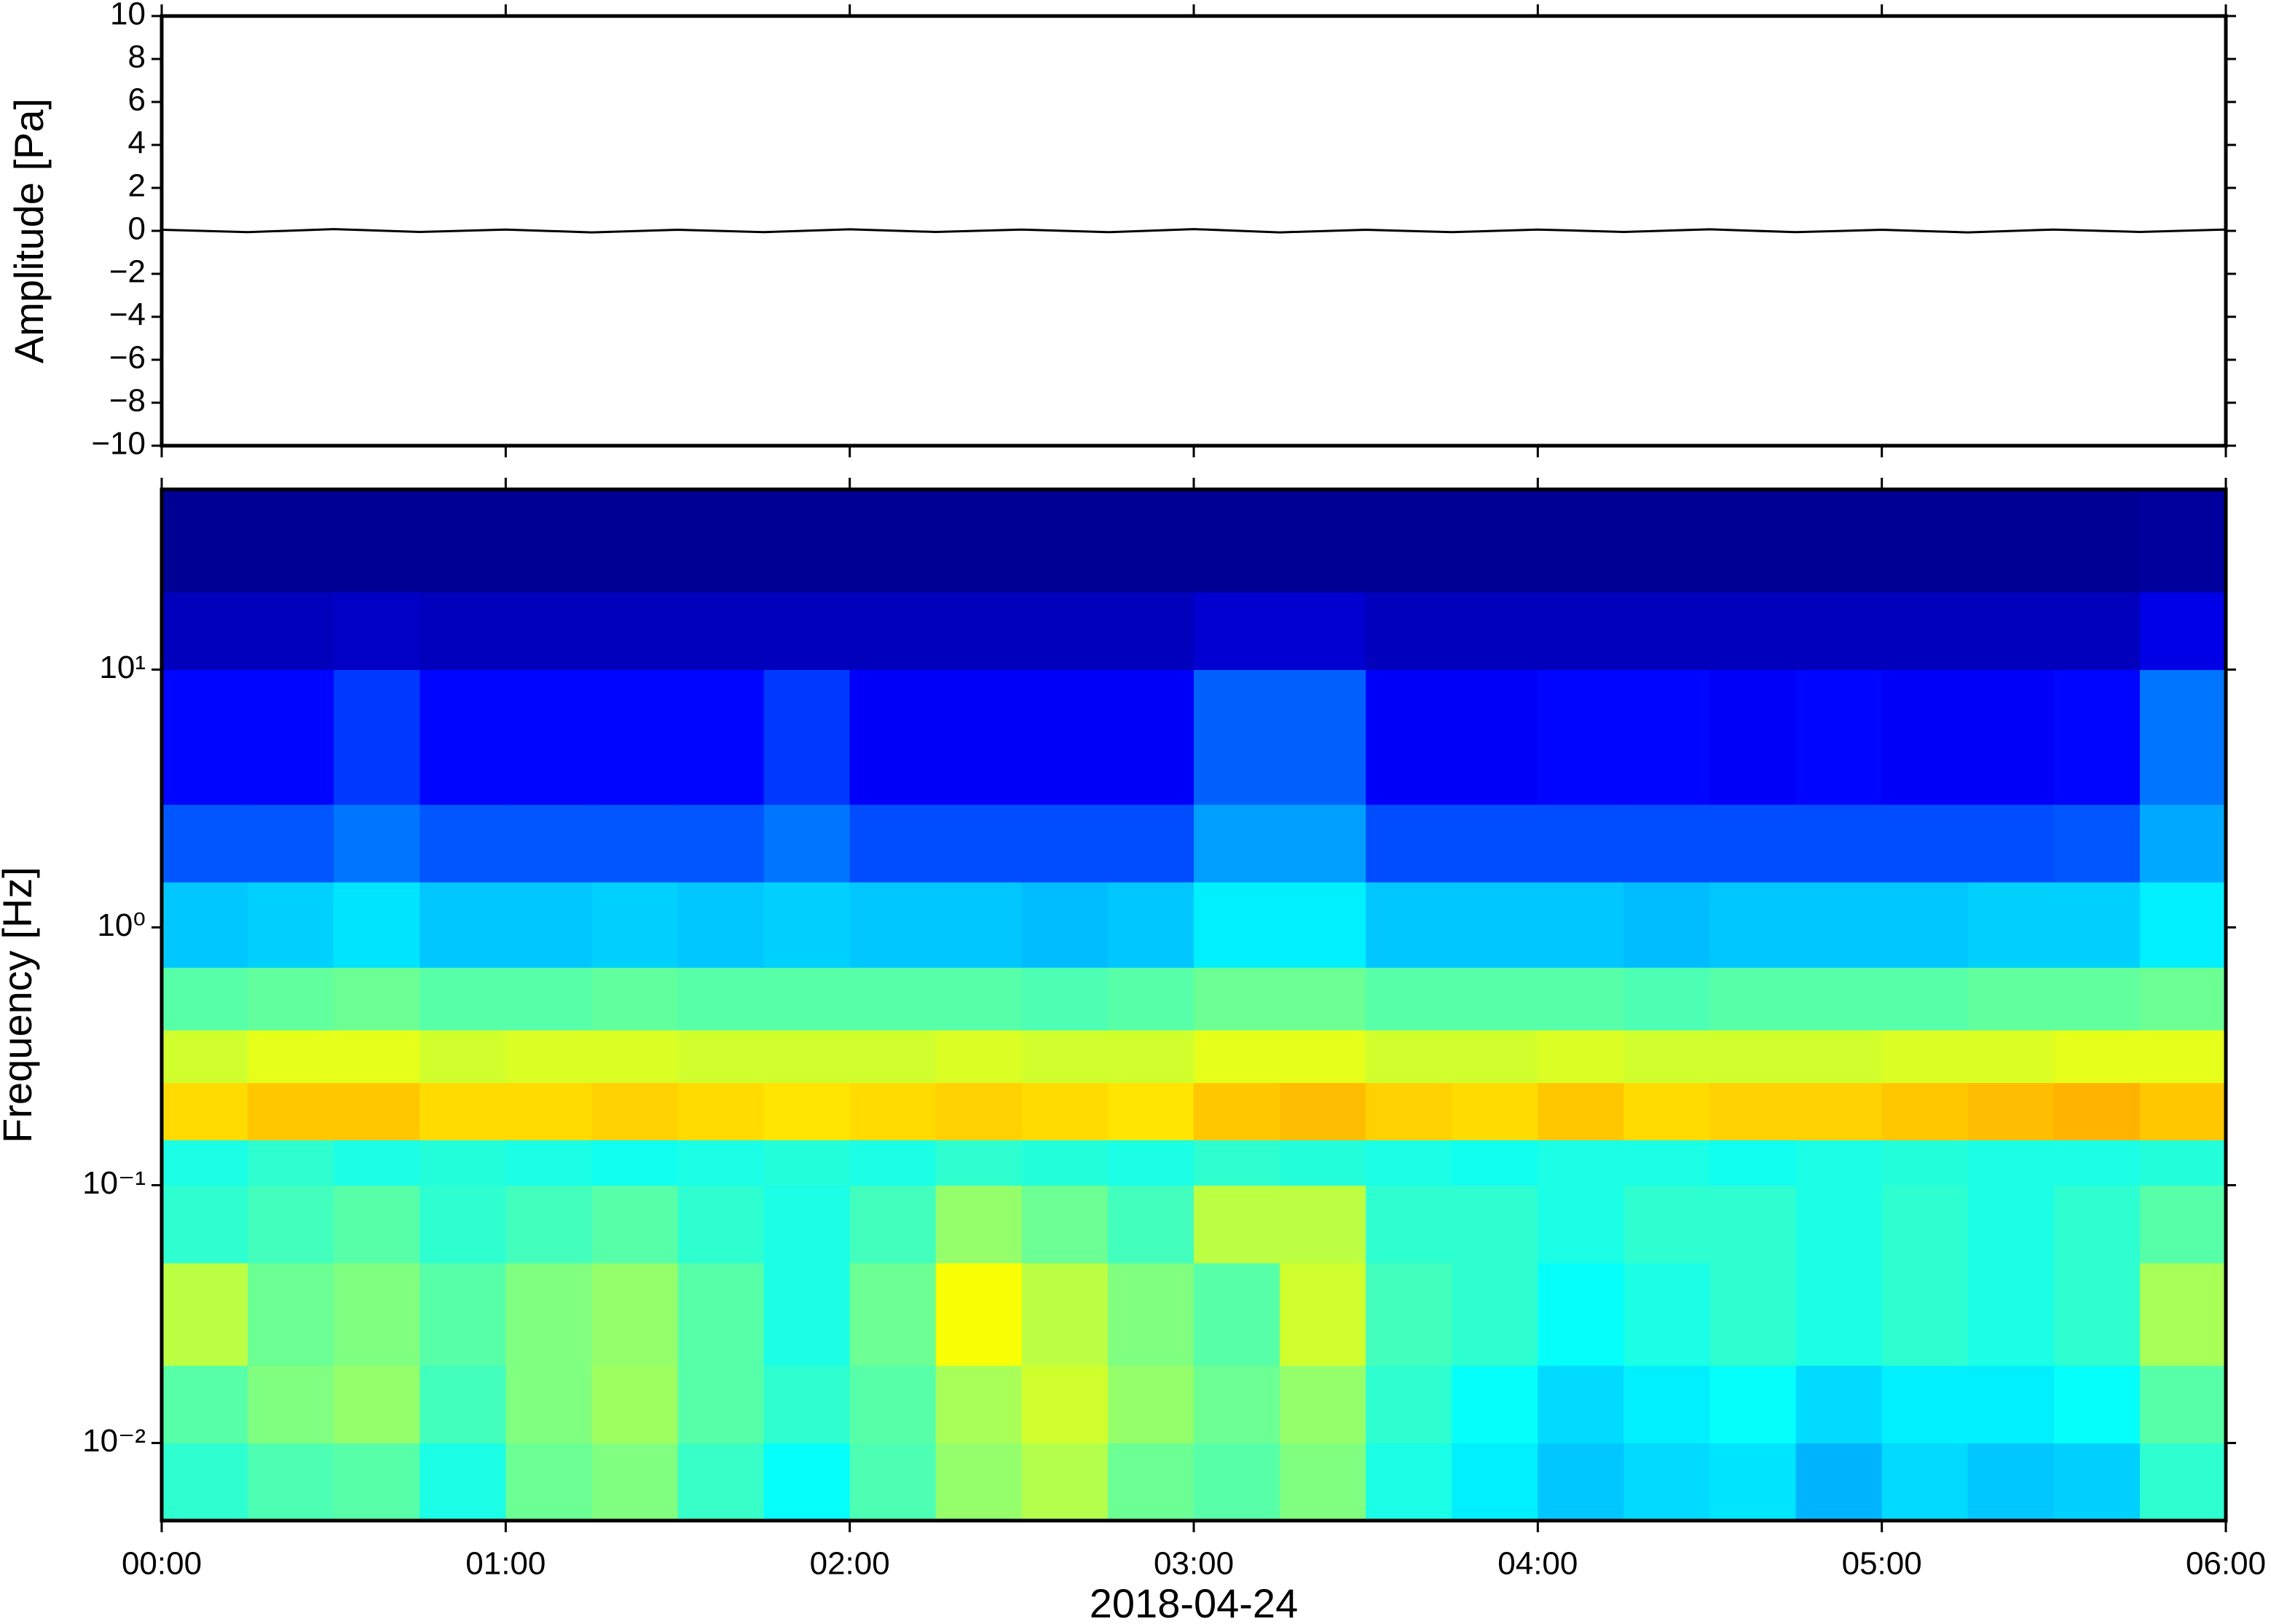 The height and width of the screenshot is (1624, 2271). I want to click on y-tick-label: 4, so click(137, 143).